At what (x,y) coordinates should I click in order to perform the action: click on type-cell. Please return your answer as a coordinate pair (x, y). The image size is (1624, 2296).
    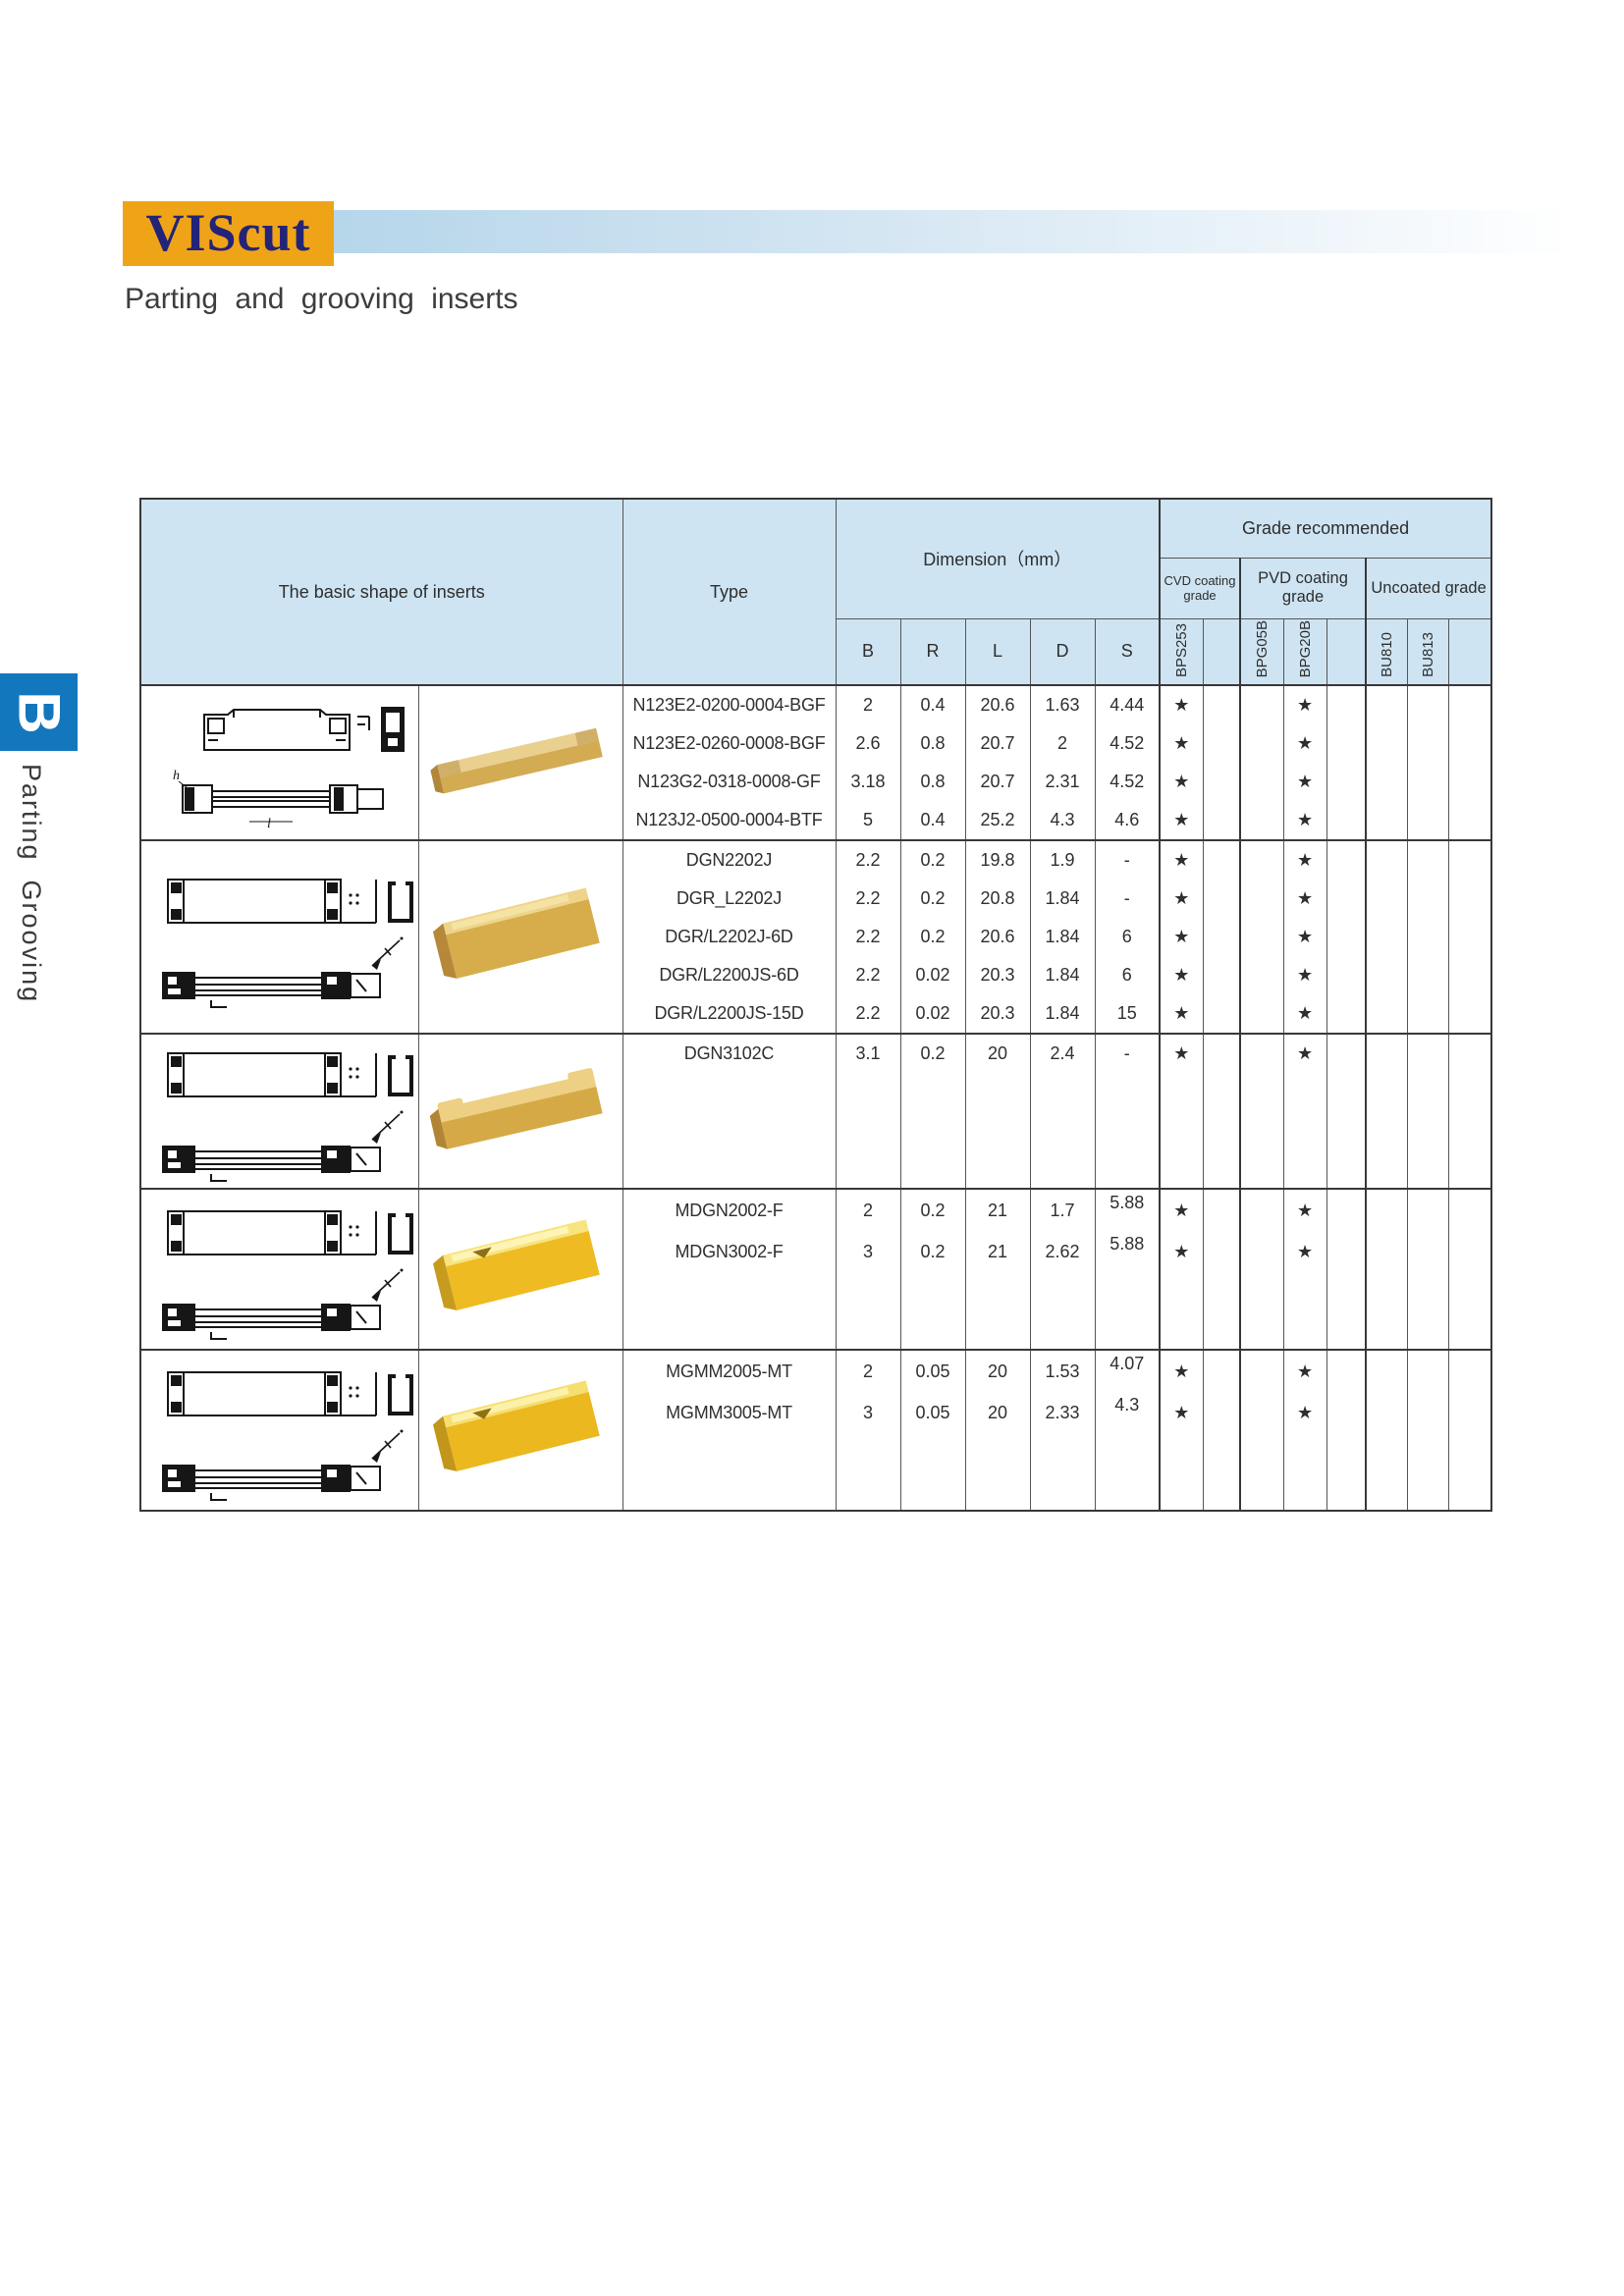
    Looking at the image, I should click on (729, 1291).